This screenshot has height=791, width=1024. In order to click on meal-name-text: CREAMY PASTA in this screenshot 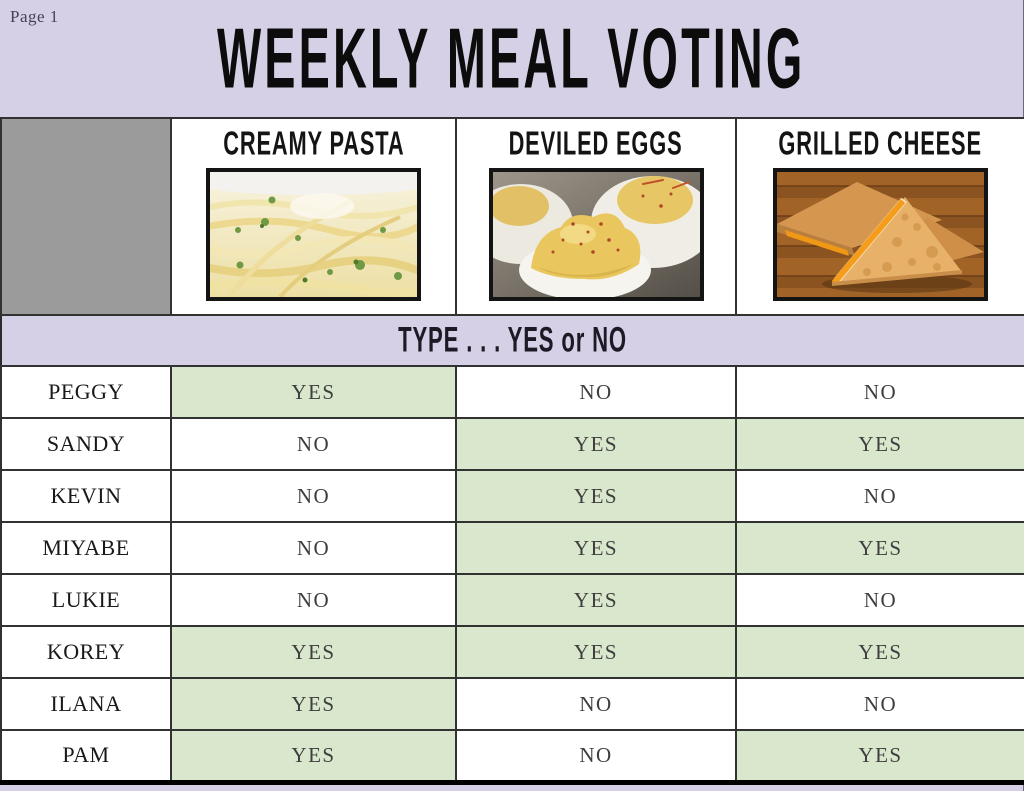, I will do `click(313, 142)`.